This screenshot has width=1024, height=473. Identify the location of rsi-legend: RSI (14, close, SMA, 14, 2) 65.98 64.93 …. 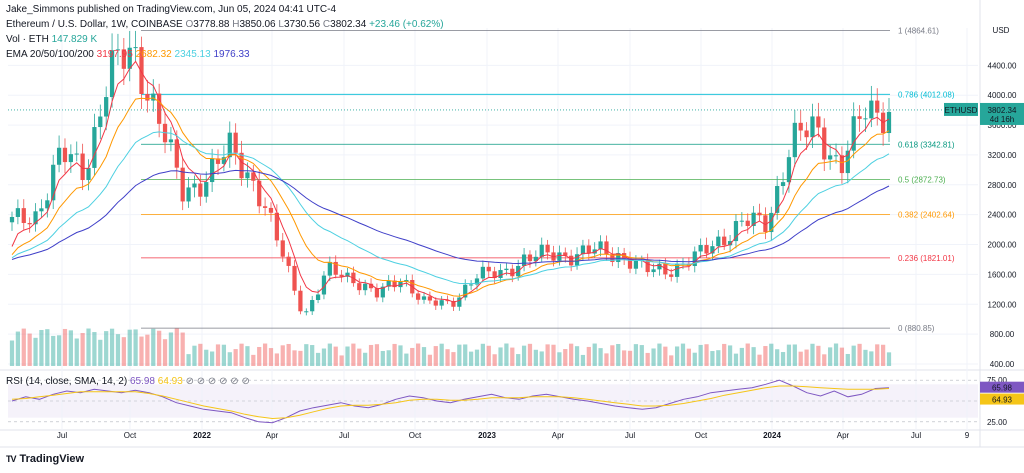
(128, 381).